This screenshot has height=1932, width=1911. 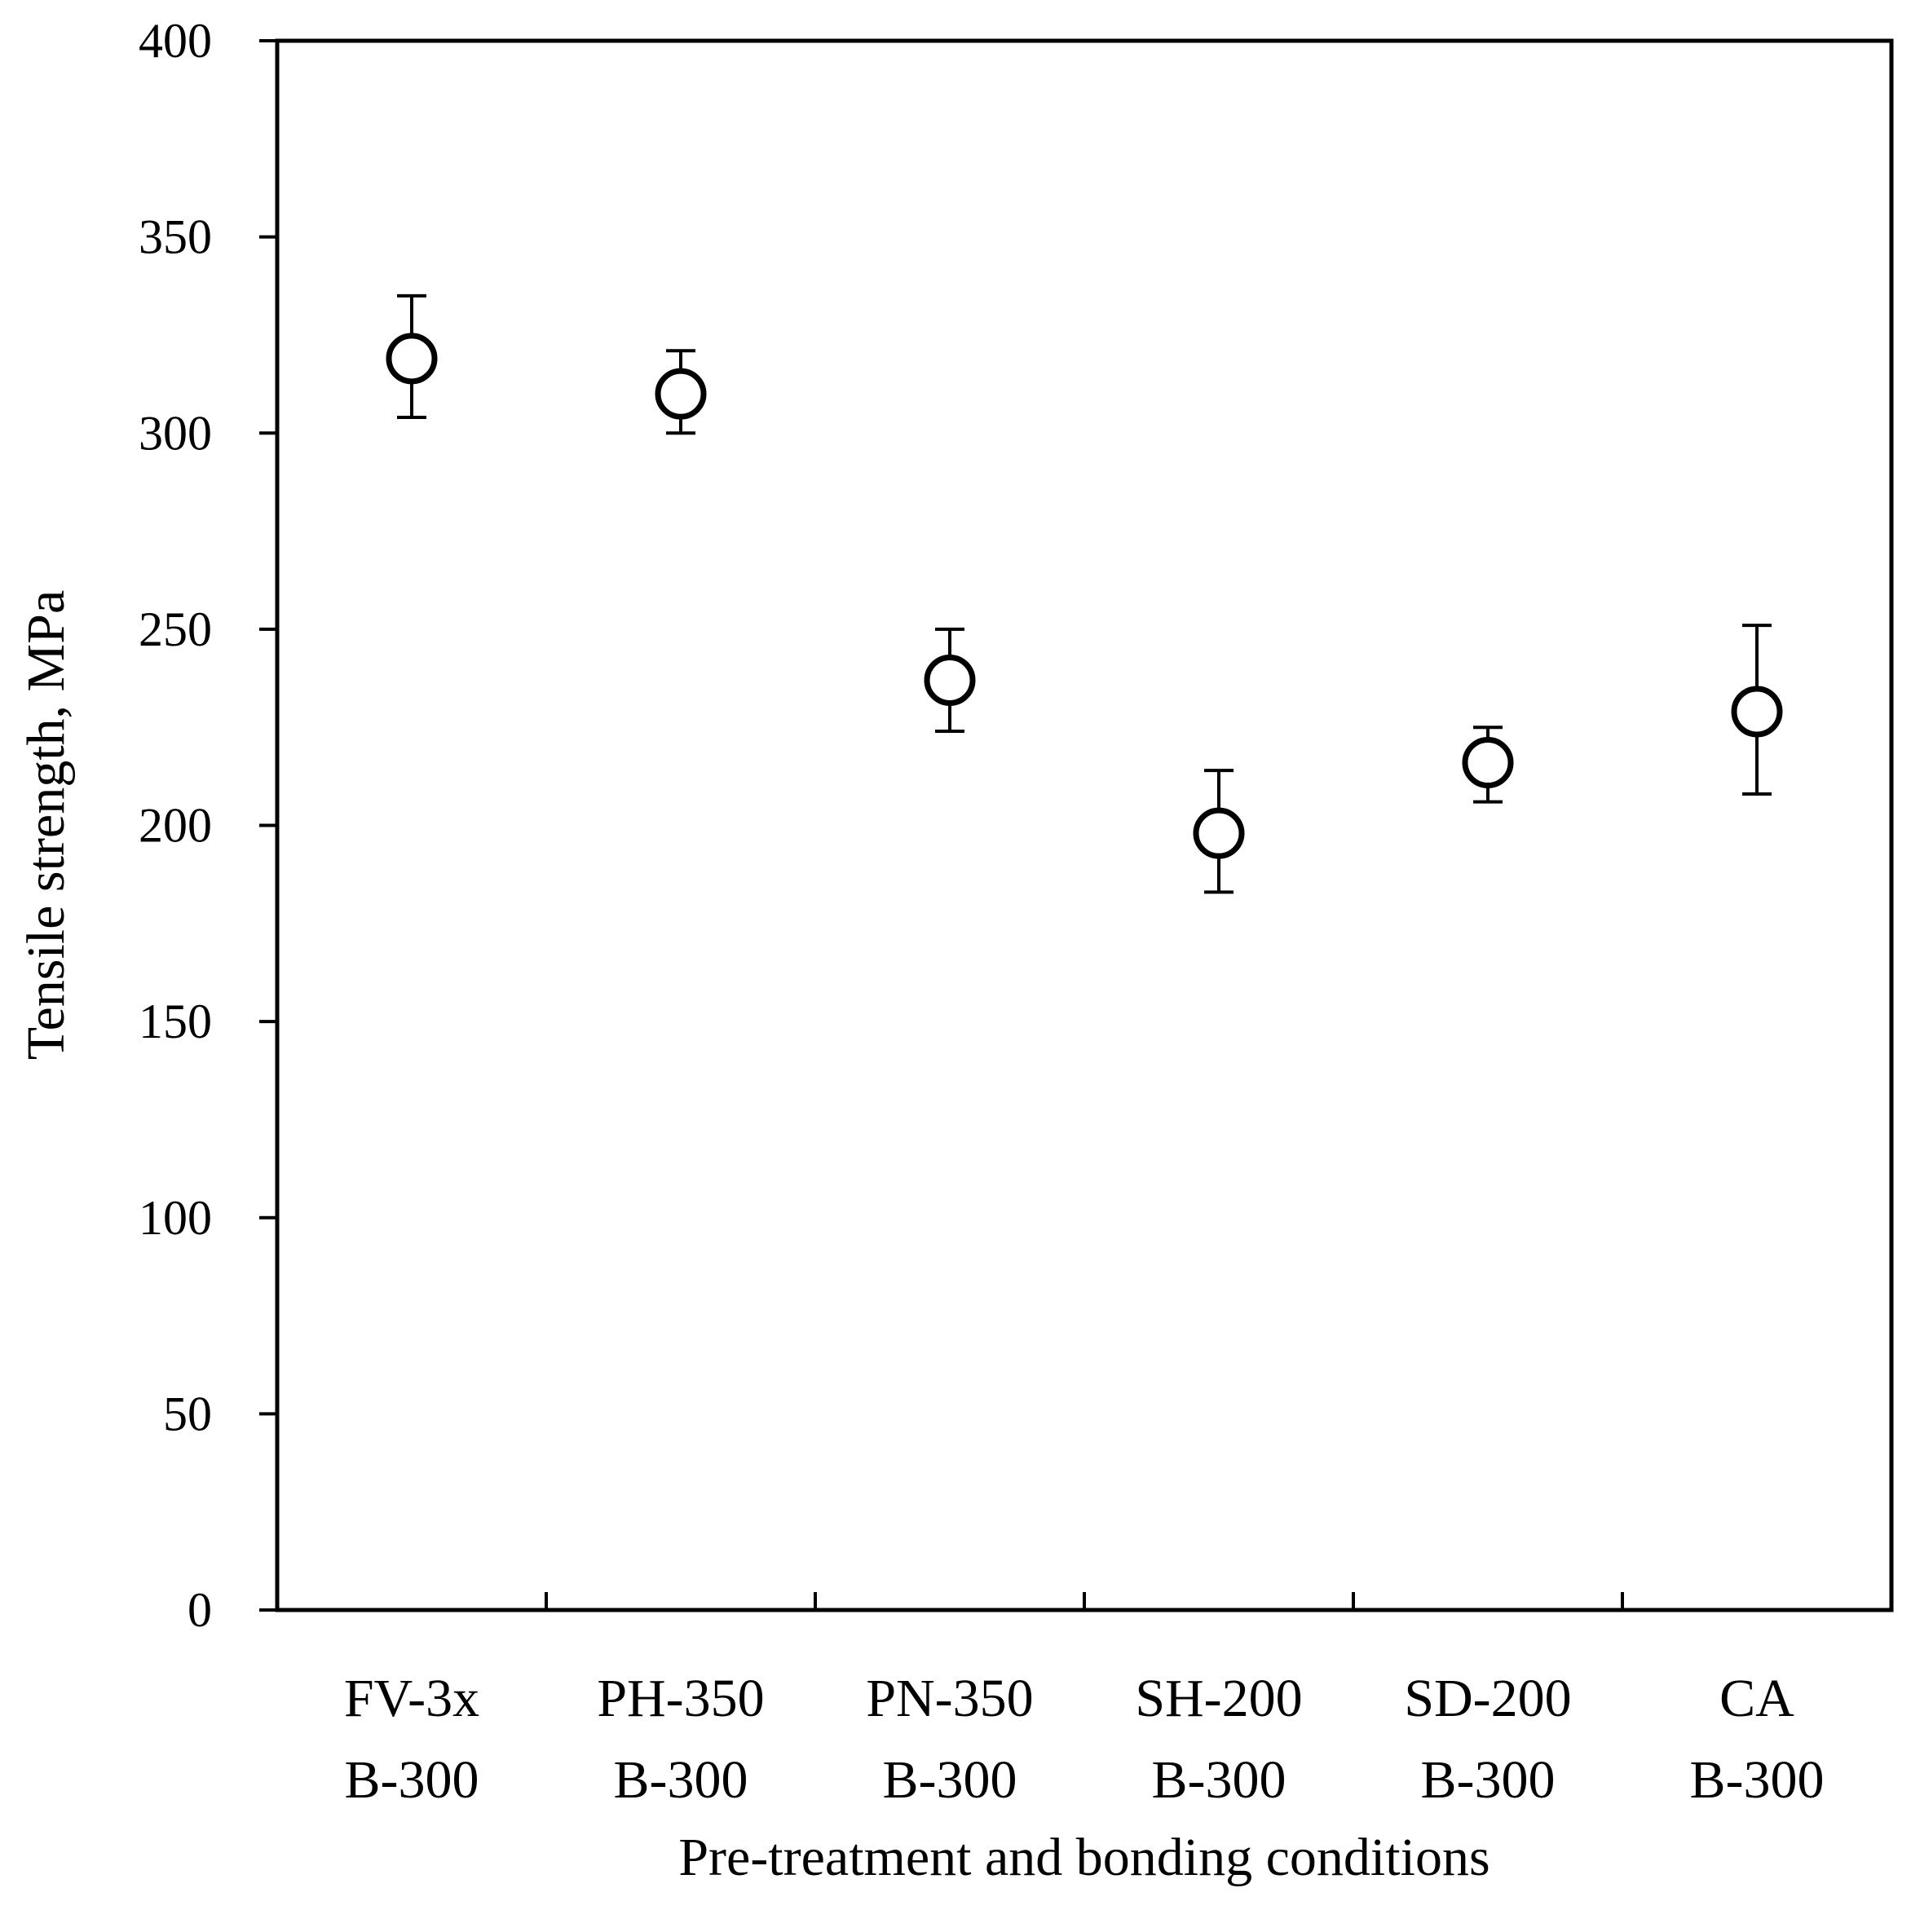 What do you see at coordinates (1084, 1857) in the screenshot?
I see `x-axis-title: Pre-treatment and bonding conditions` at bounding box center [1084, 1857].